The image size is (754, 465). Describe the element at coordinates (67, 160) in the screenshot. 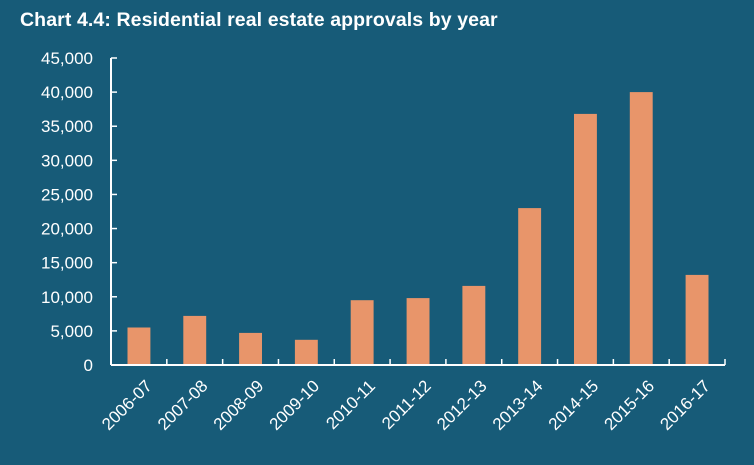

I see `y-tick-label: 30,000` at that location.